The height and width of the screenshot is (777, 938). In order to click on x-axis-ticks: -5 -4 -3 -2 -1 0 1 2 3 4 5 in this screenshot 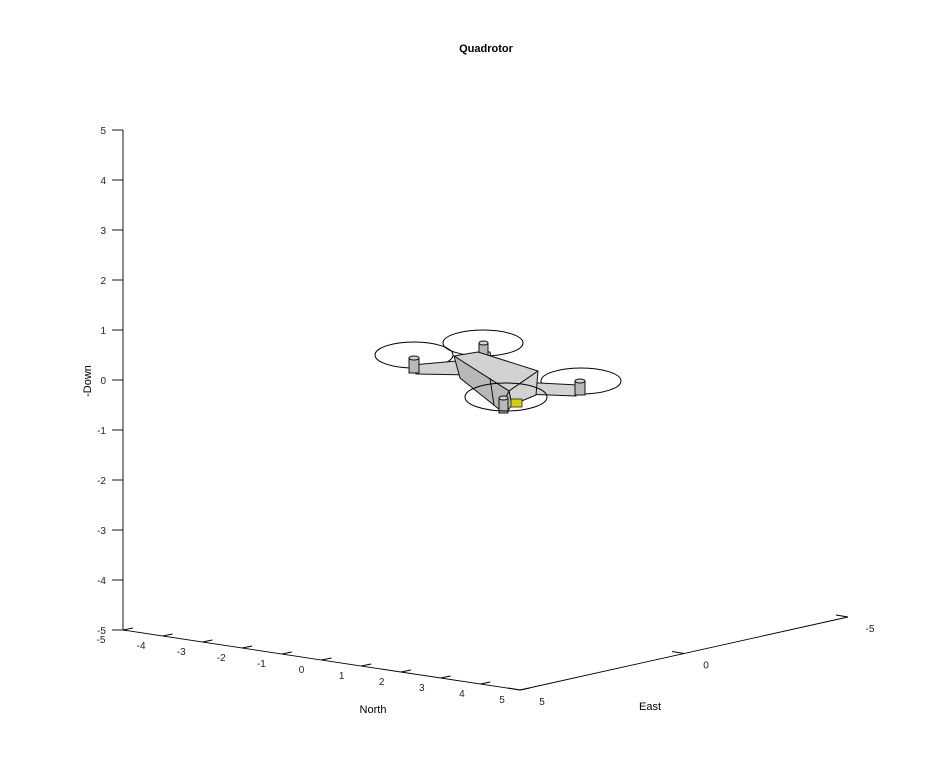, I will do `click(314, 666)`.